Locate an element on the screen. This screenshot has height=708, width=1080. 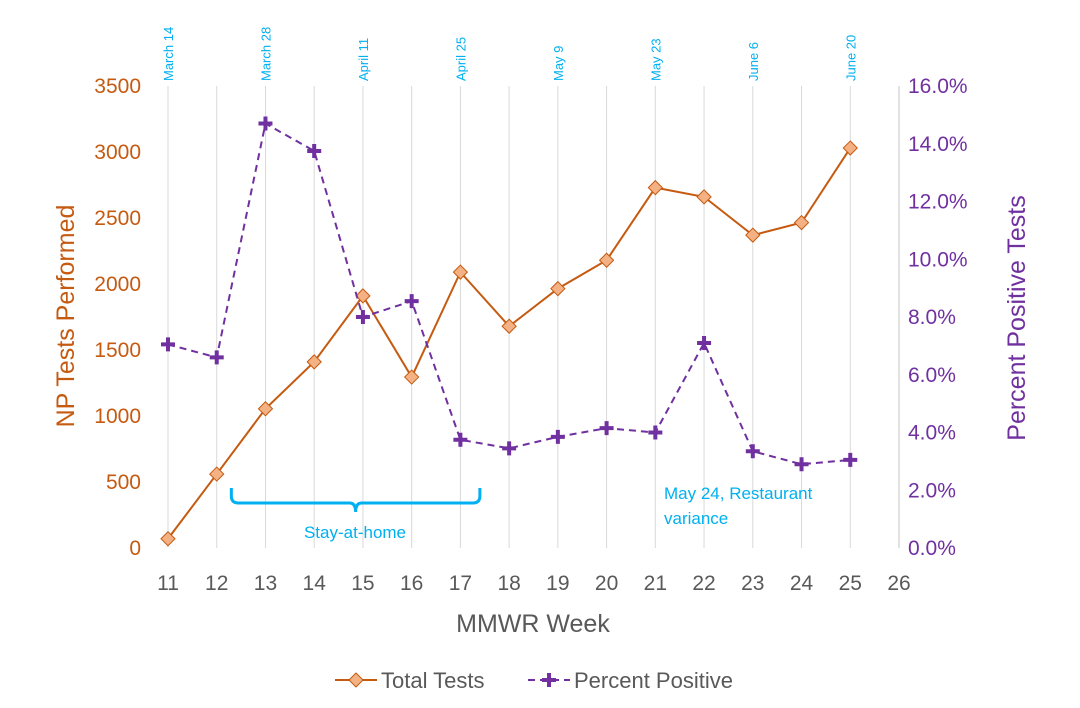
y-right-tick-label-12.0pct: 12.0% is located at coordinates (938, 202).